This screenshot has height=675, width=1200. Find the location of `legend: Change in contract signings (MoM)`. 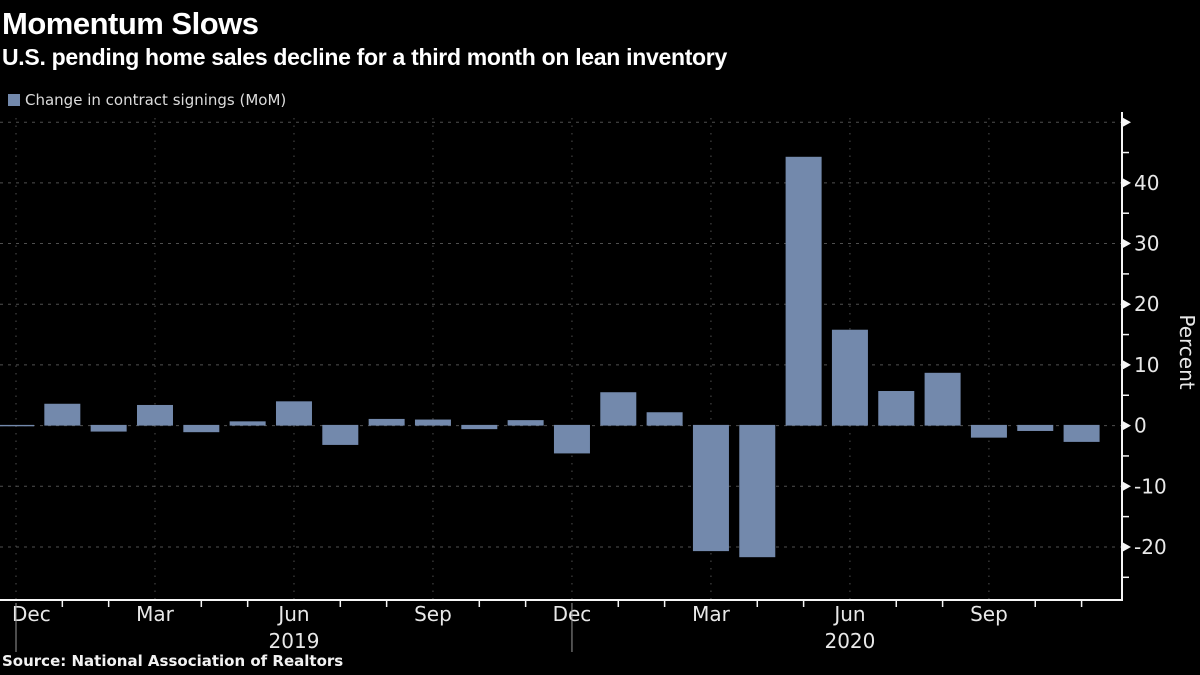

legend: Change in contract signings (MoM) is located at coordinates (147, 100).